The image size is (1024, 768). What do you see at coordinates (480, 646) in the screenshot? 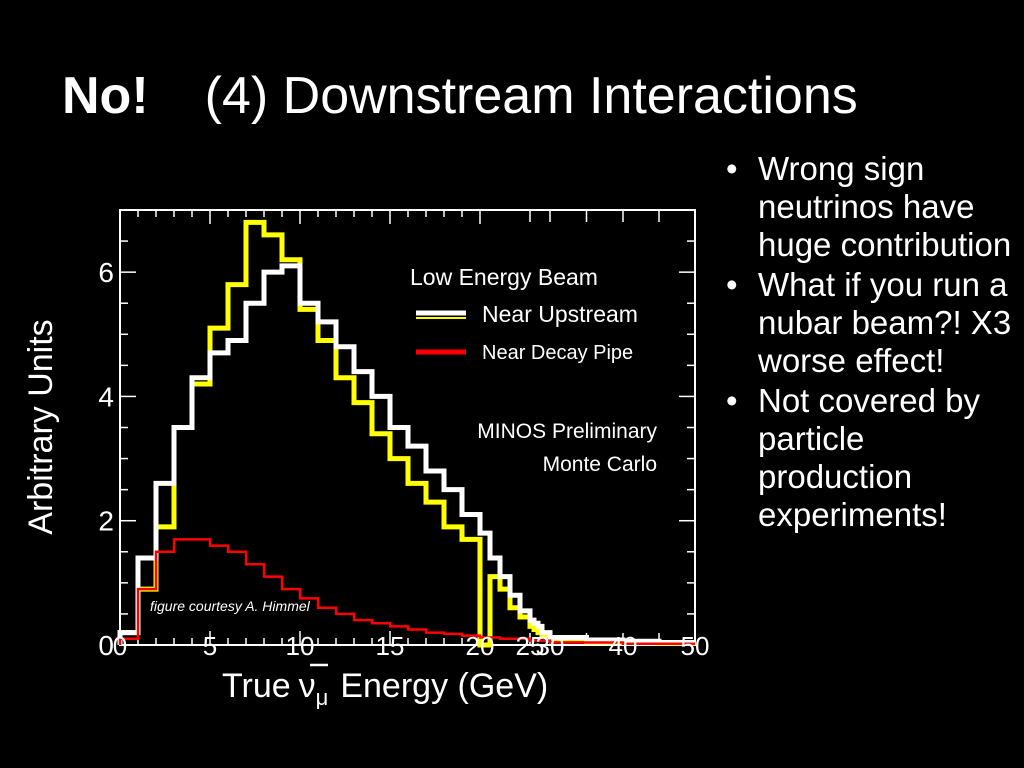
I see `x-tick-label: 20` at bounding box center [480, 646].